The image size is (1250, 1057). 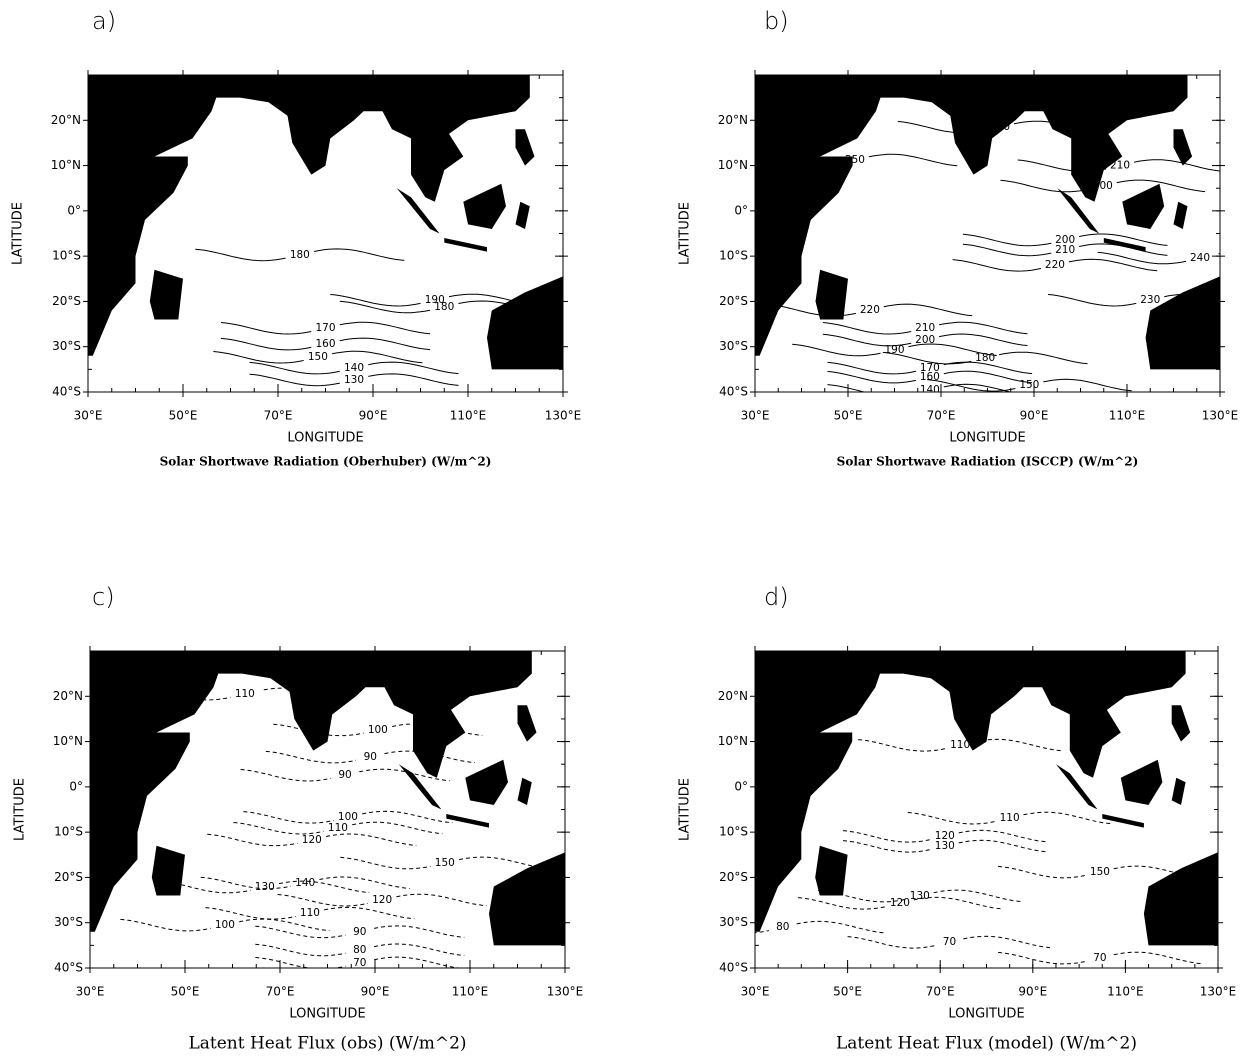 I want to click on contour-label: 200, so click(x=1103, y=186).